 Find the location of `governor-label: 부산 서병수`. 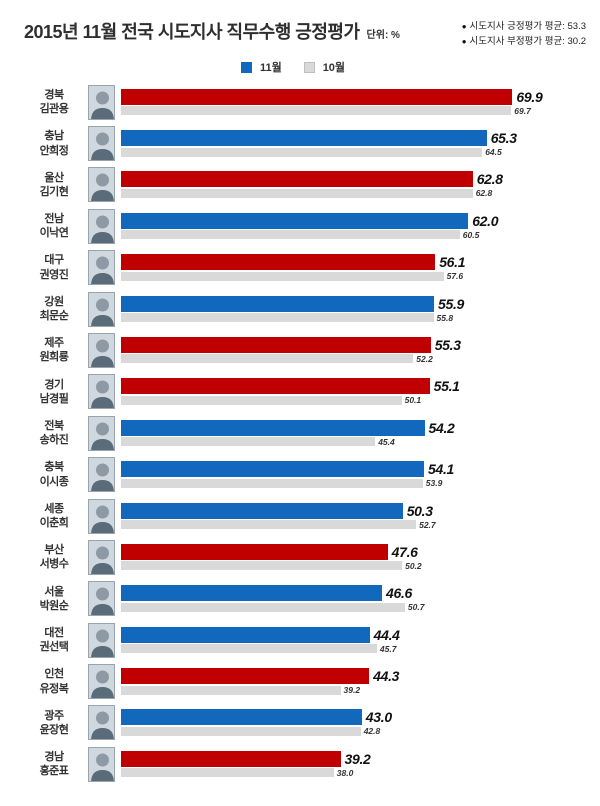

governor-label: 부산 서병수 is located at coordinates (54, 557).